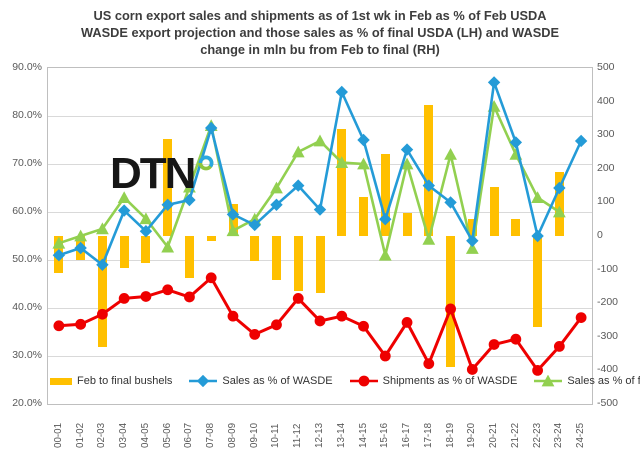  I want to click on x-axis-tick-label: 03-04, so click(124, 435).